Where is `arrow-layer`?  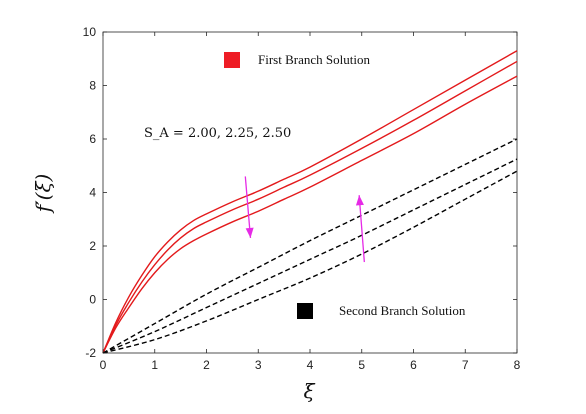 arrow-layer is located at coordinates (304, 219).